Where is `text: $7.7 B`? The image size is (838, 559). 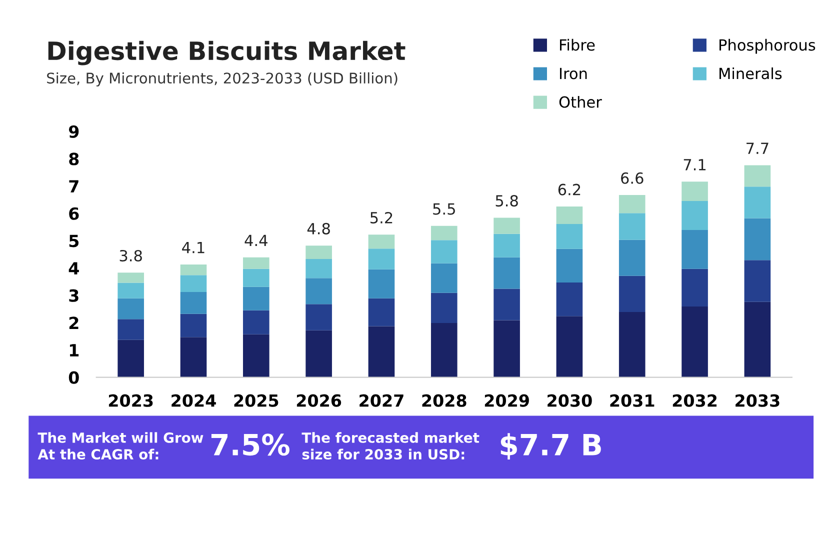 text: $7.7 B is located at coordinates (550, 446).